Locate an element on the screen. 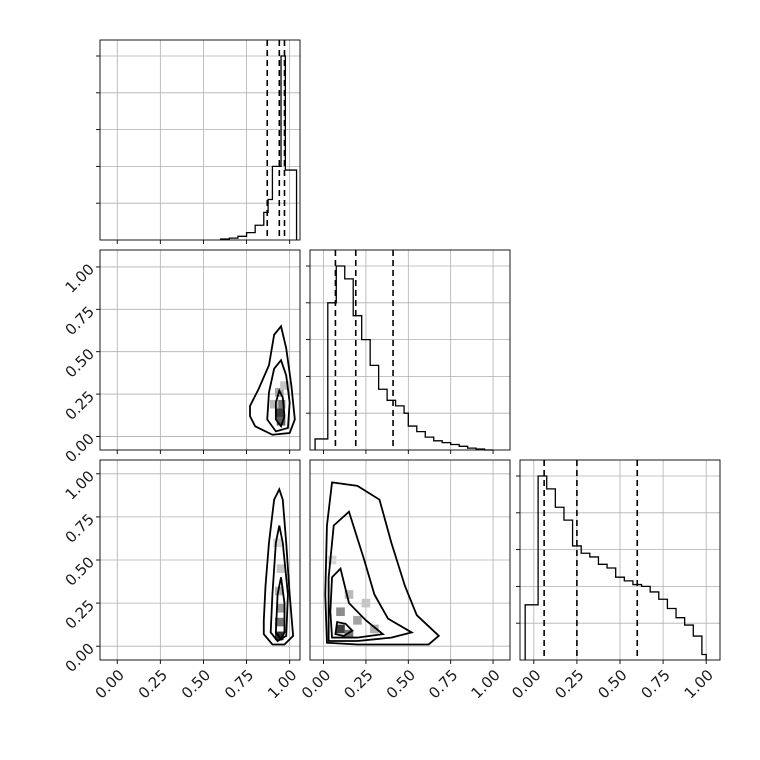 The height and width of the screenshot is (760, 760). y-axis-2: 0.00 0.25 0.50 0.75 1.00 is located at coordinates (81, 571).